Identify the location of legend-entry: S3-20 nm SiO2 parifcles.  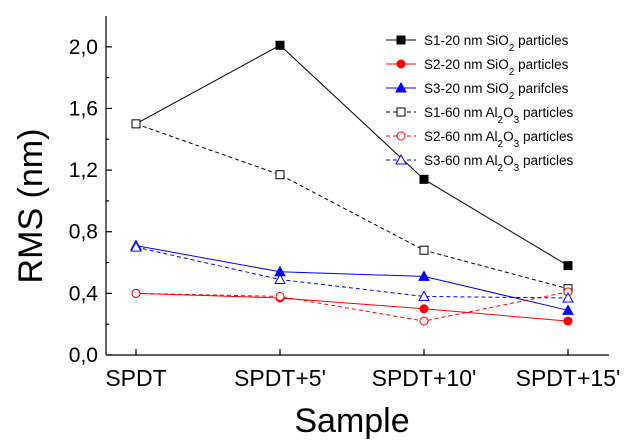
(477, 91).